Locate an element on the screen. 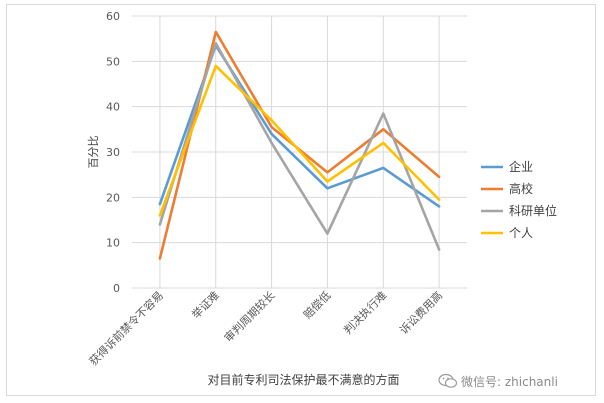 The width and height of the screenshot is (604, 403). y-tick-label: 30 is located at coordinates (113, 152).